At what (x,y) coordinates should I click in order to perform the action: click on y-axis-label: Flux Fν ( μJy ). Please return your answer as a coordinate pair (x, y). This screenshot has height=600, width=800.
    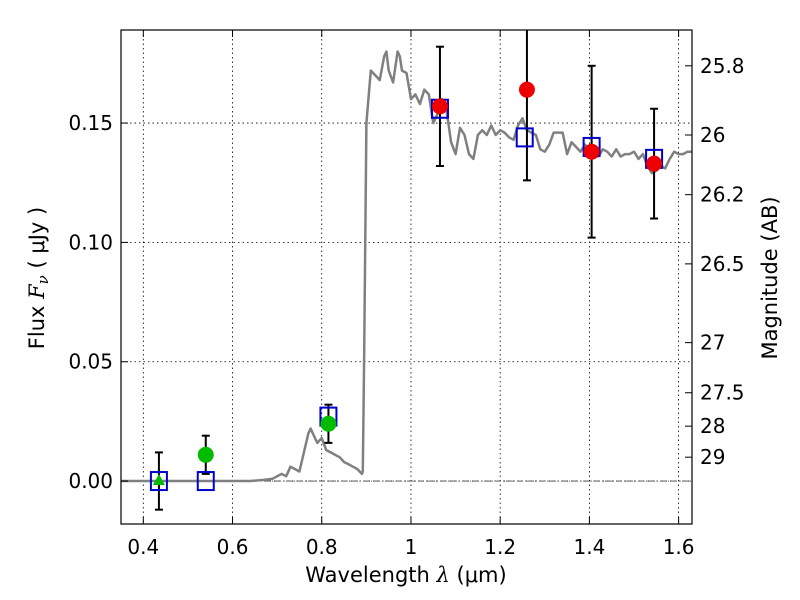
    Looking at the image, I should click on (38, 278).